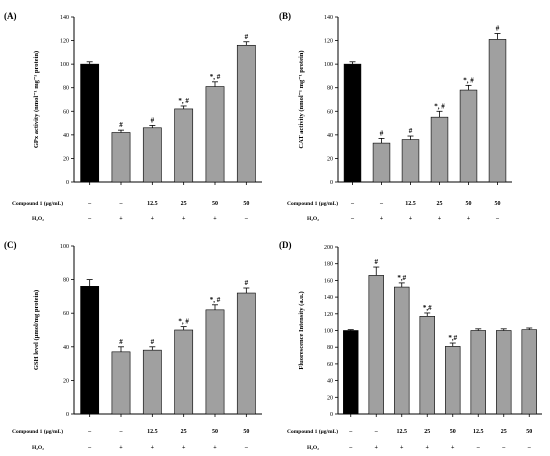 This screenshot has height=456, width=550. Describe the element at coordinates (36, 330) in the screenshot. I see `y-axis-label: GSH level (μmol/mg protein)` at that location.